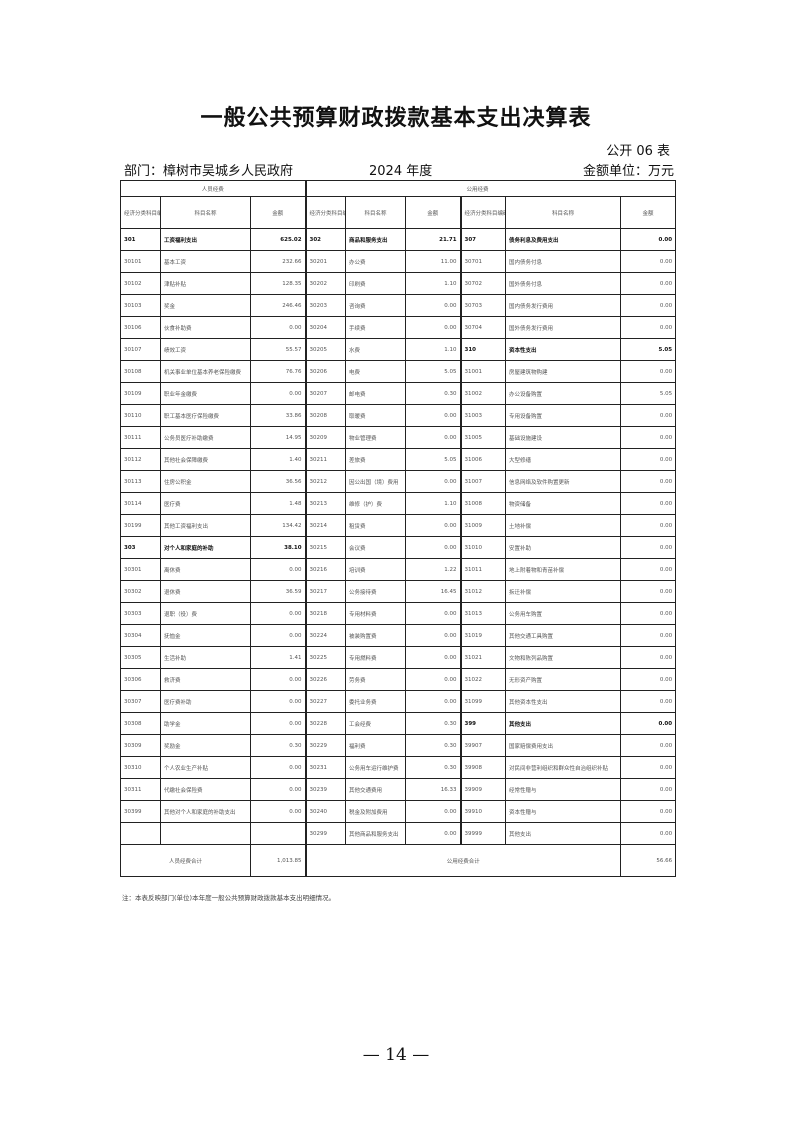 The width and height of the screenshot is (792, 1122). What do you see at coordinates (396, 118) in the screenshot?
I see `page-title: 一般公共预算财政拨款基本支出决算表` at bounding box center [396, 118].